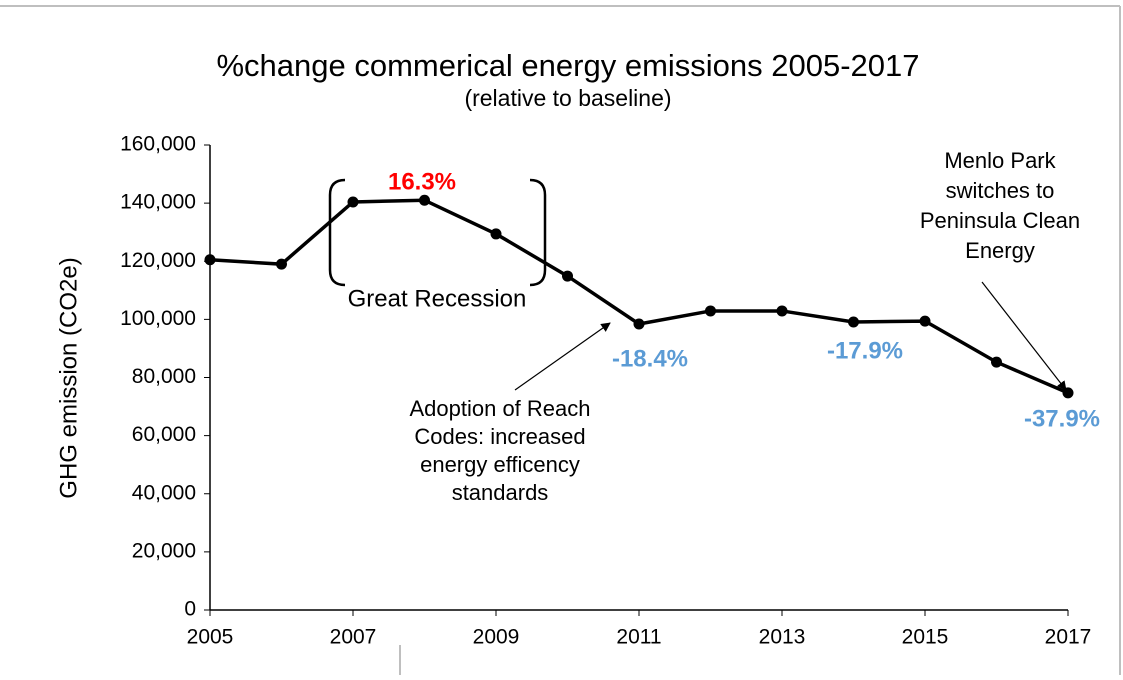  I want to click on annotation-line: switches to, so click(1000, 190).